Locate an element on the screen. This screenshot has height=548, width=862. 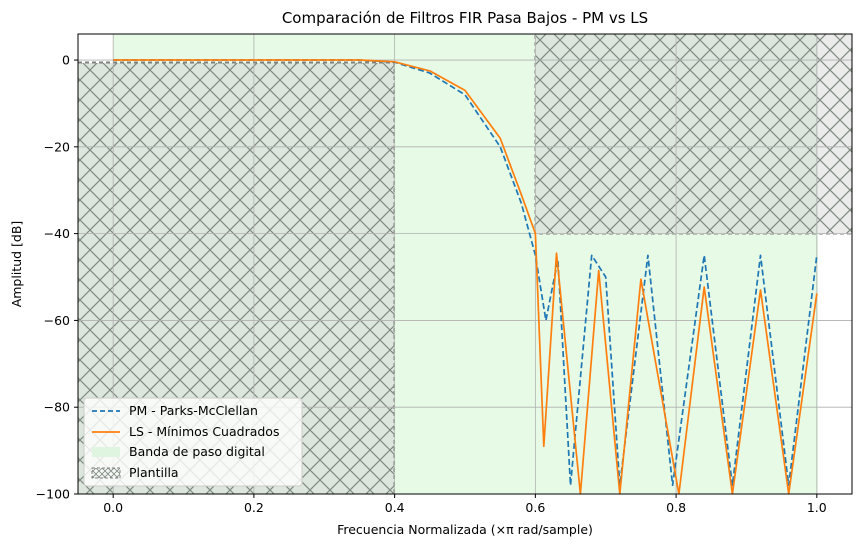
x-tick-label: 0.4 is located at coordinates (395, 507).